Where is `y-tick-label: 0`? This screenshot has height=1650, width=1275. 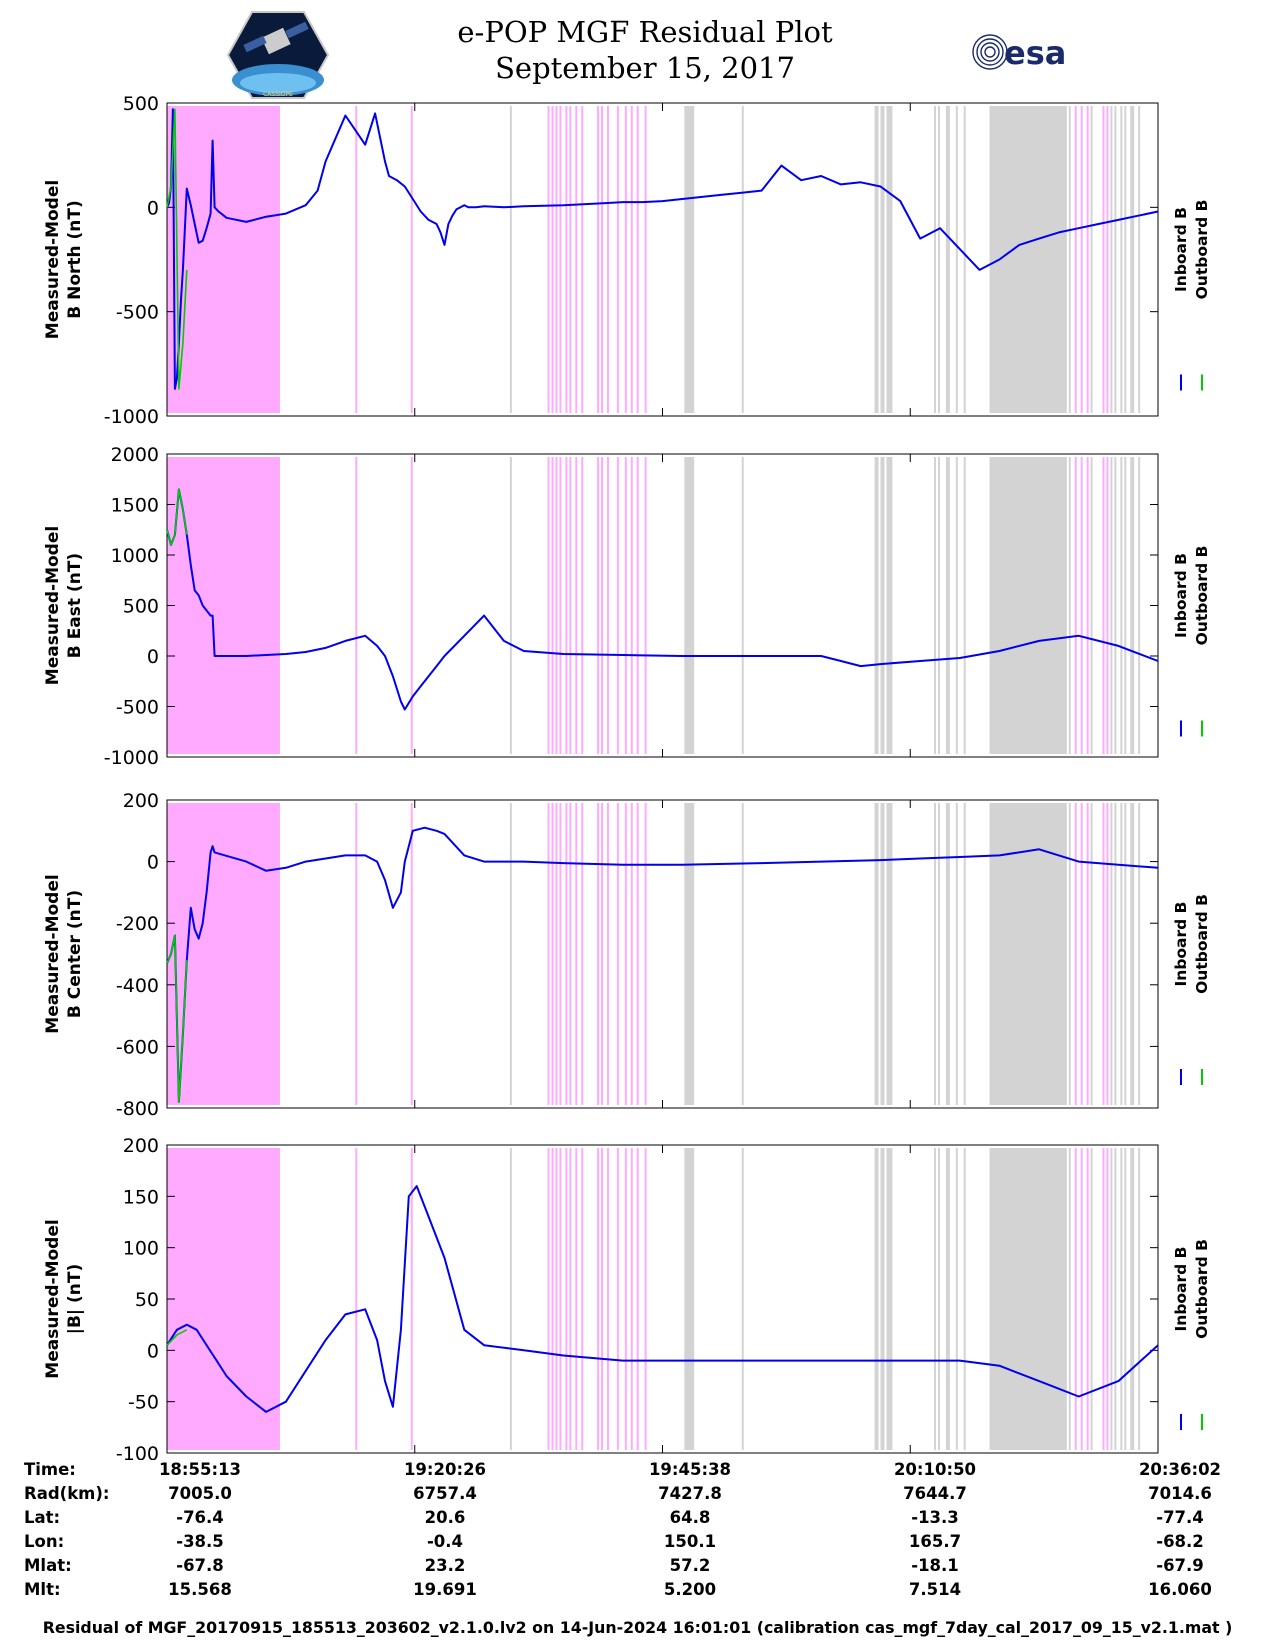
y-tick-label: 0 is located at coordinates (153, 657).